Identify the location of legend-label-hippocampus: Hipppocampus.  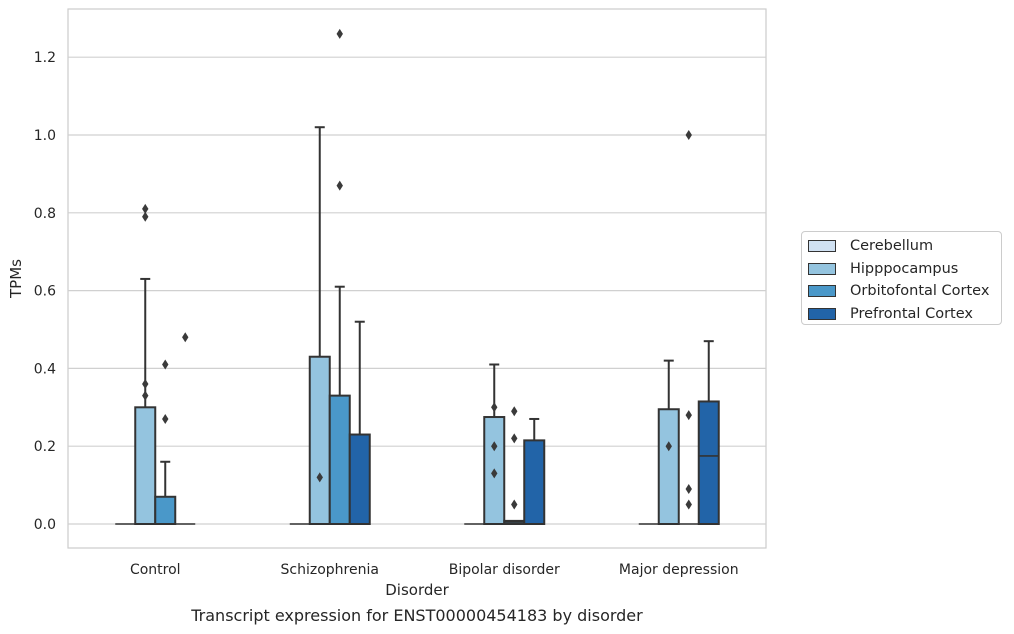
(904, 268).